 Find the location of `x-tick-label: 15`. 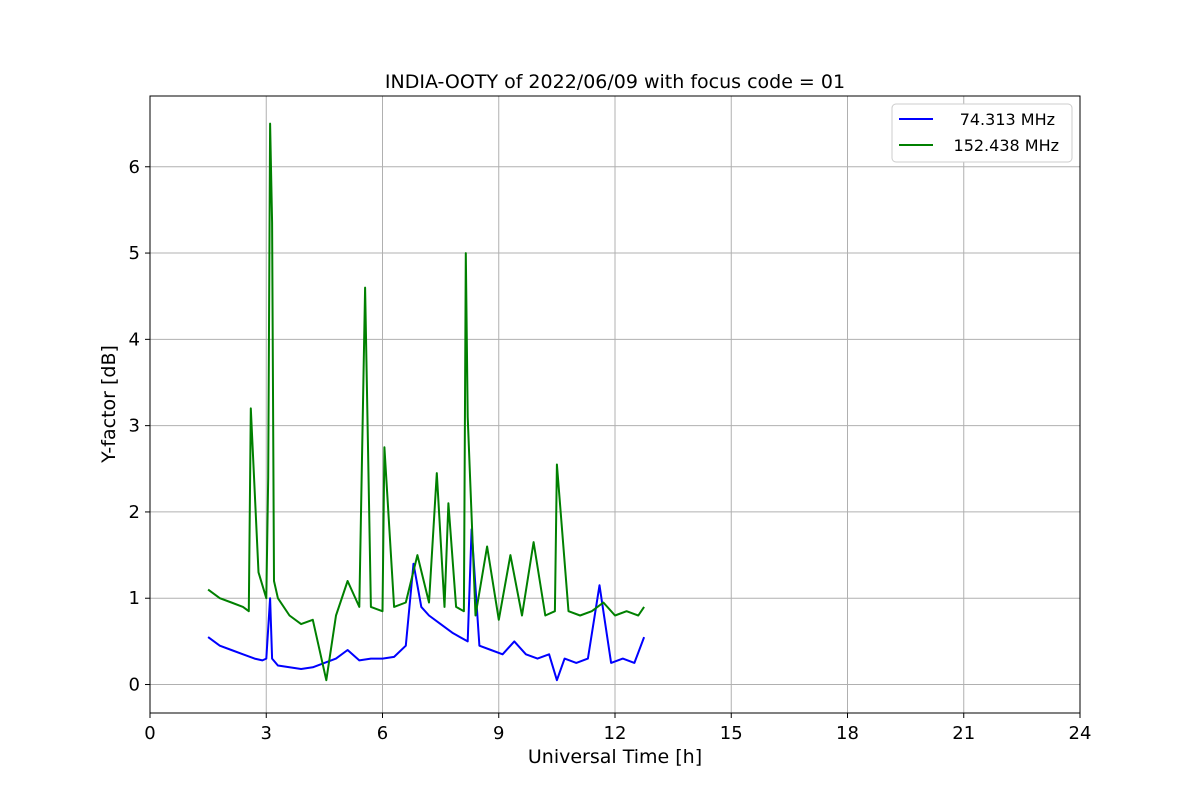

x-tick-label: 15 is located at coordinates (731, 733).